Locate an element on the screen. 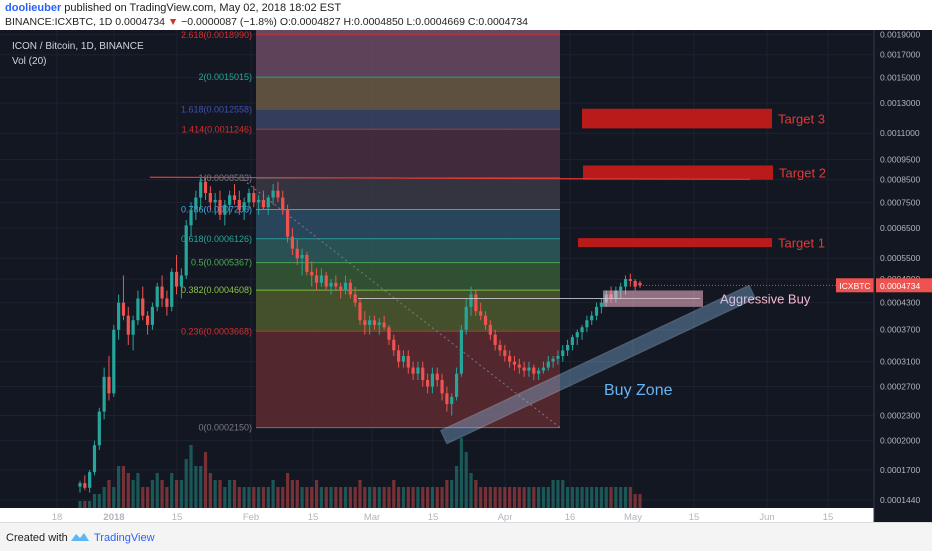 Image resolution: width=932 pixels, height=551 pixels. resistance-line is located at coordinates (450, 178).